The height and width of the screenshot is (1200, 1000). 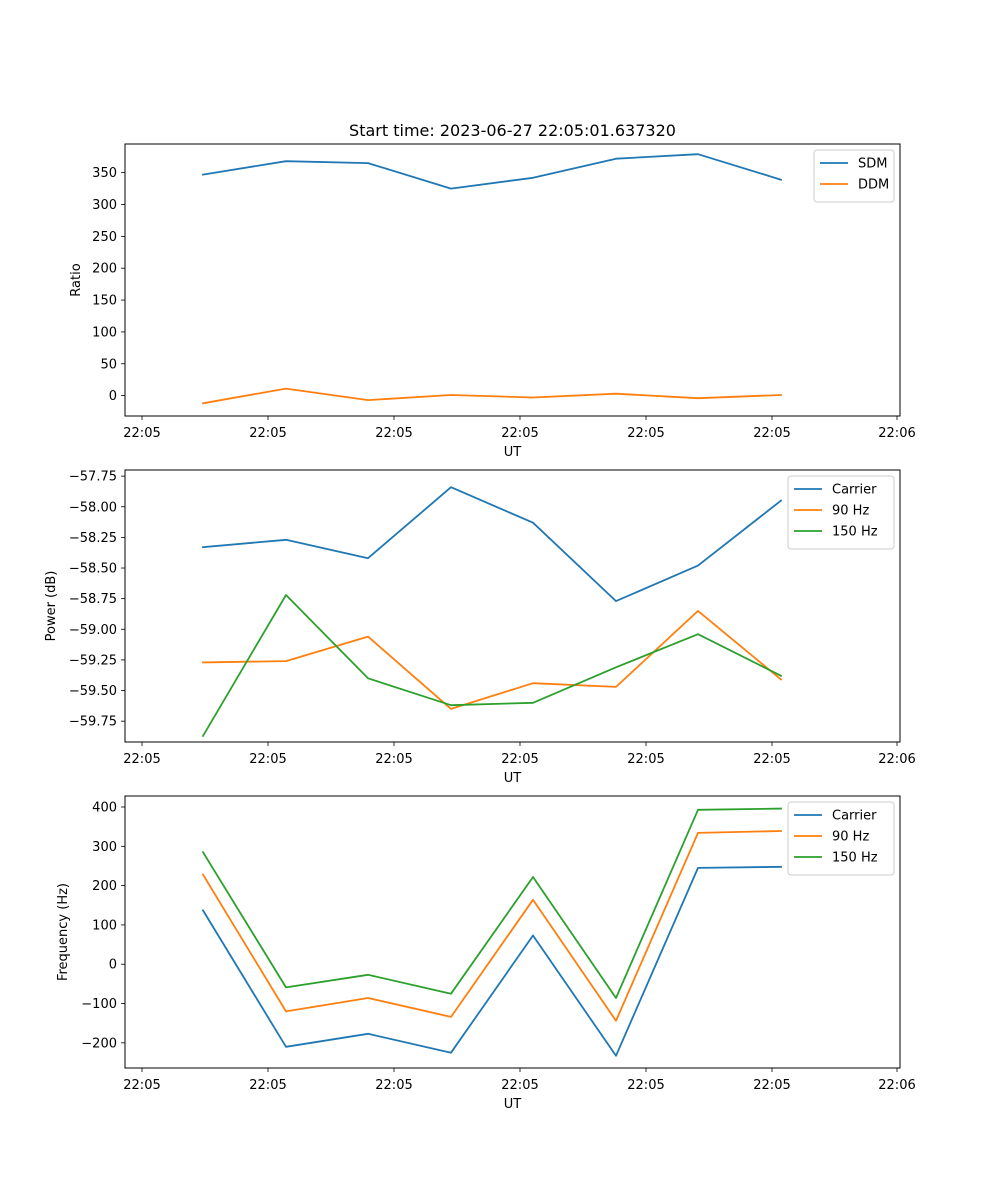 What do you see at coordinates (93, 569) in the screenshot?
I see `y-tick-label: −58.50` at bounding box center [93, 569].